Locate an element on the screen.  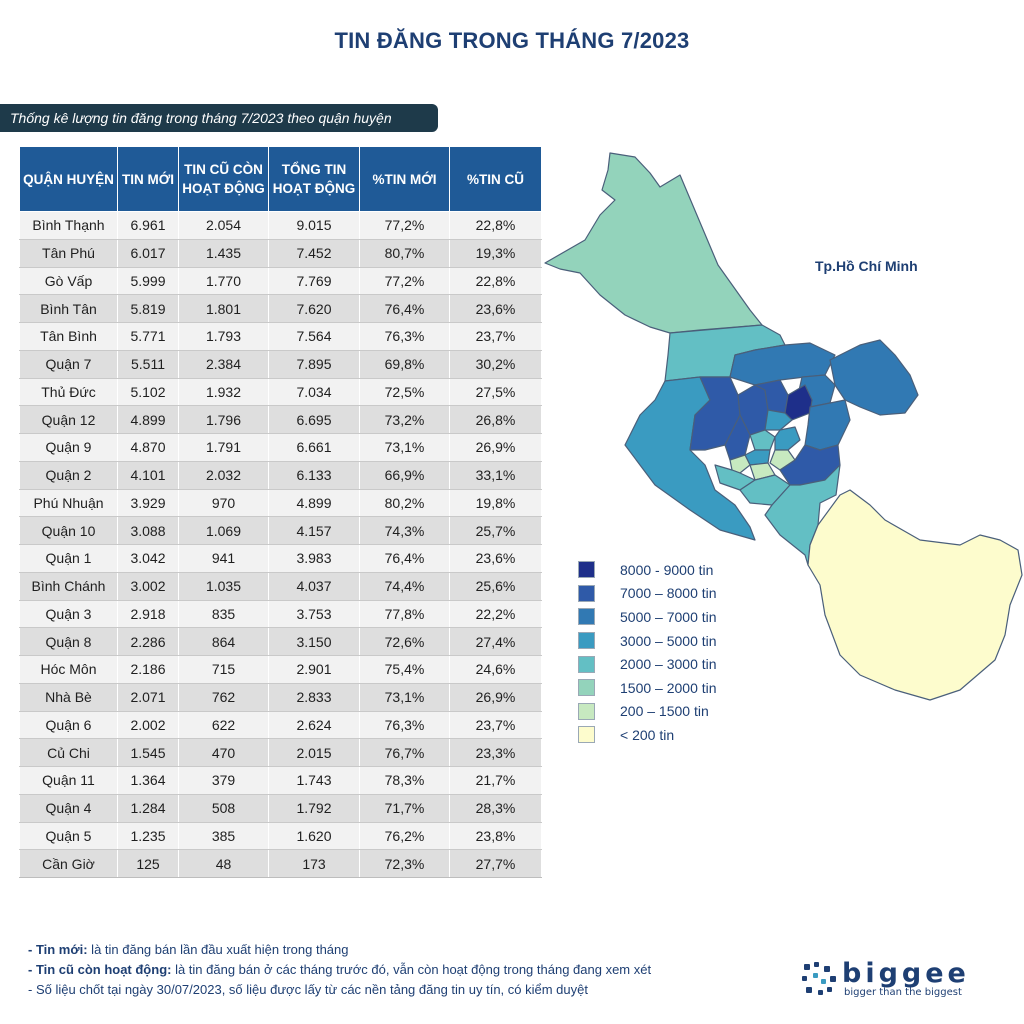
cell-old-active: 835 is located at coordinates (223, 614).